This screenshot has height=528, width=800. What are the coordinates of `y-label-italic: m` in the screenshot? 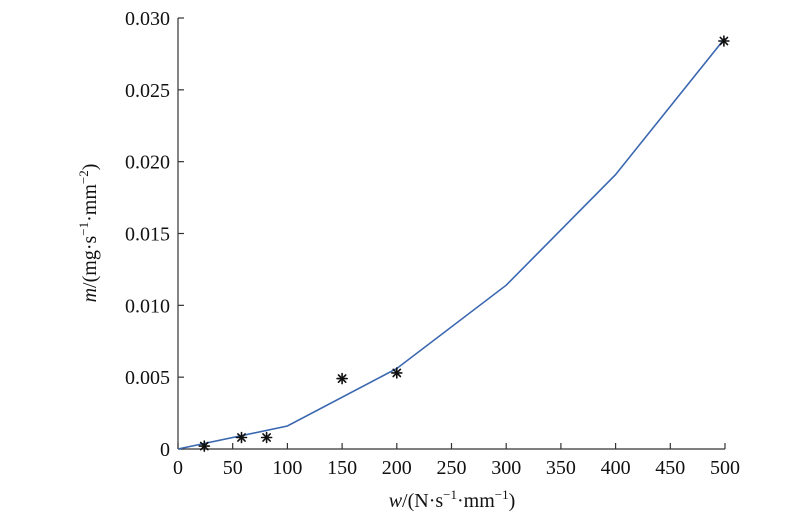 It's located at (90, 295).